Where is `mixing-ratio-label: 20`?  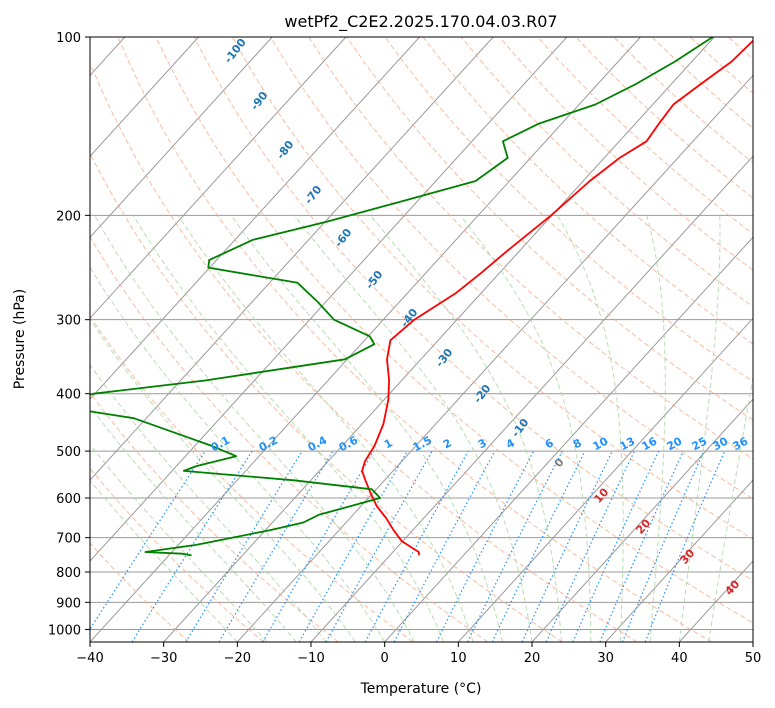
mixing-ratio-label: 20 is located at coordinates (675, 443).